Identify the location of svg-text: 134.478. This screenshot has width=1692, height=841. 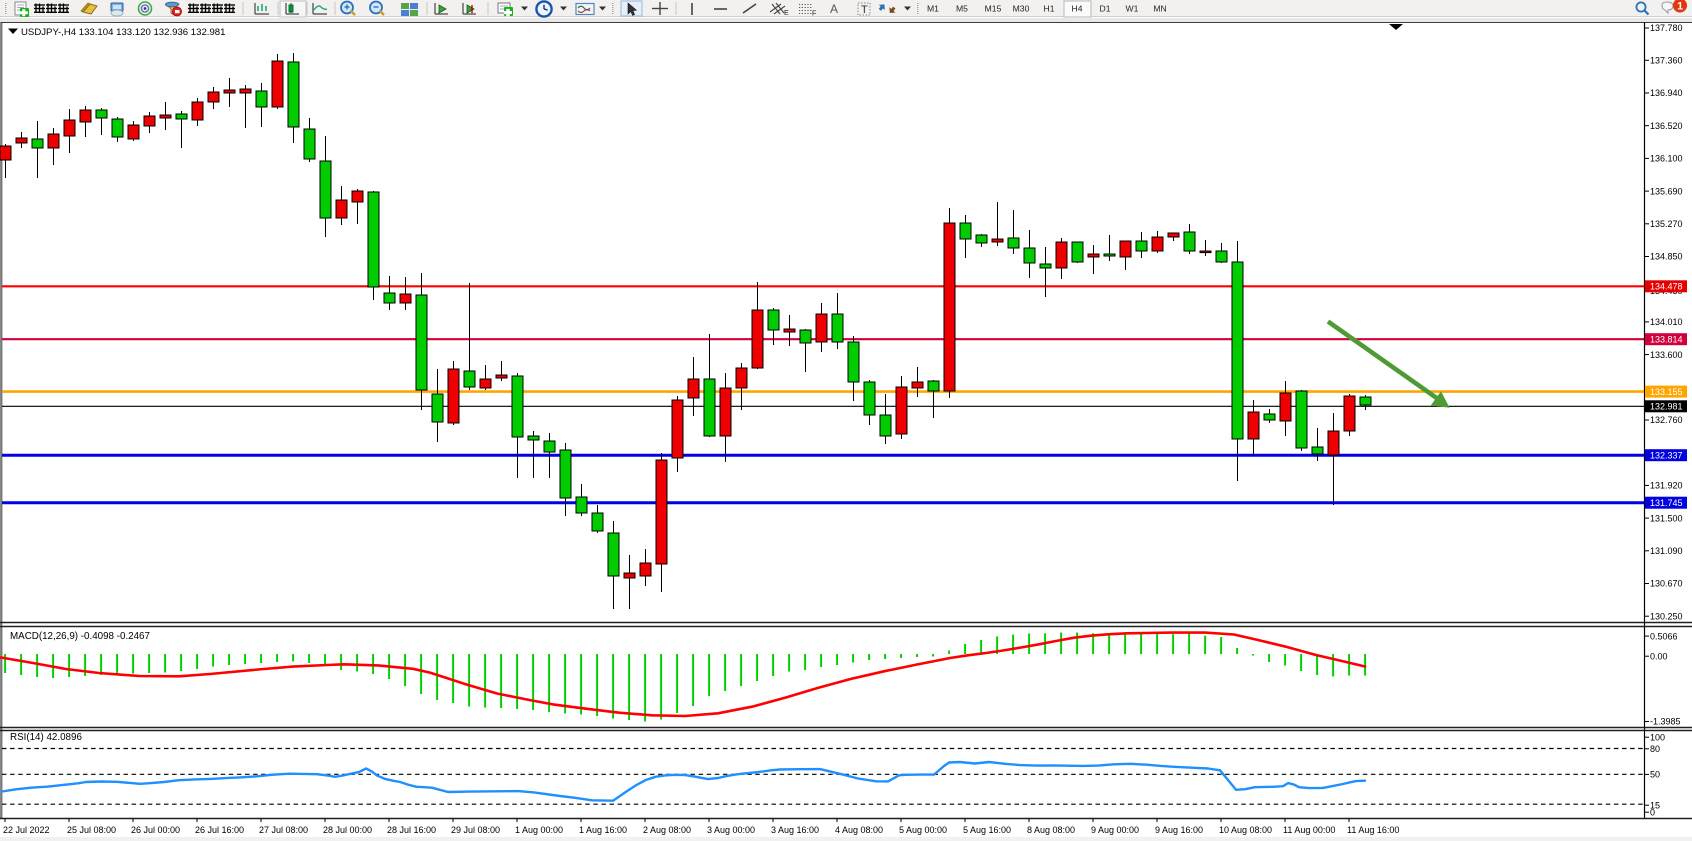
(1666, 287).